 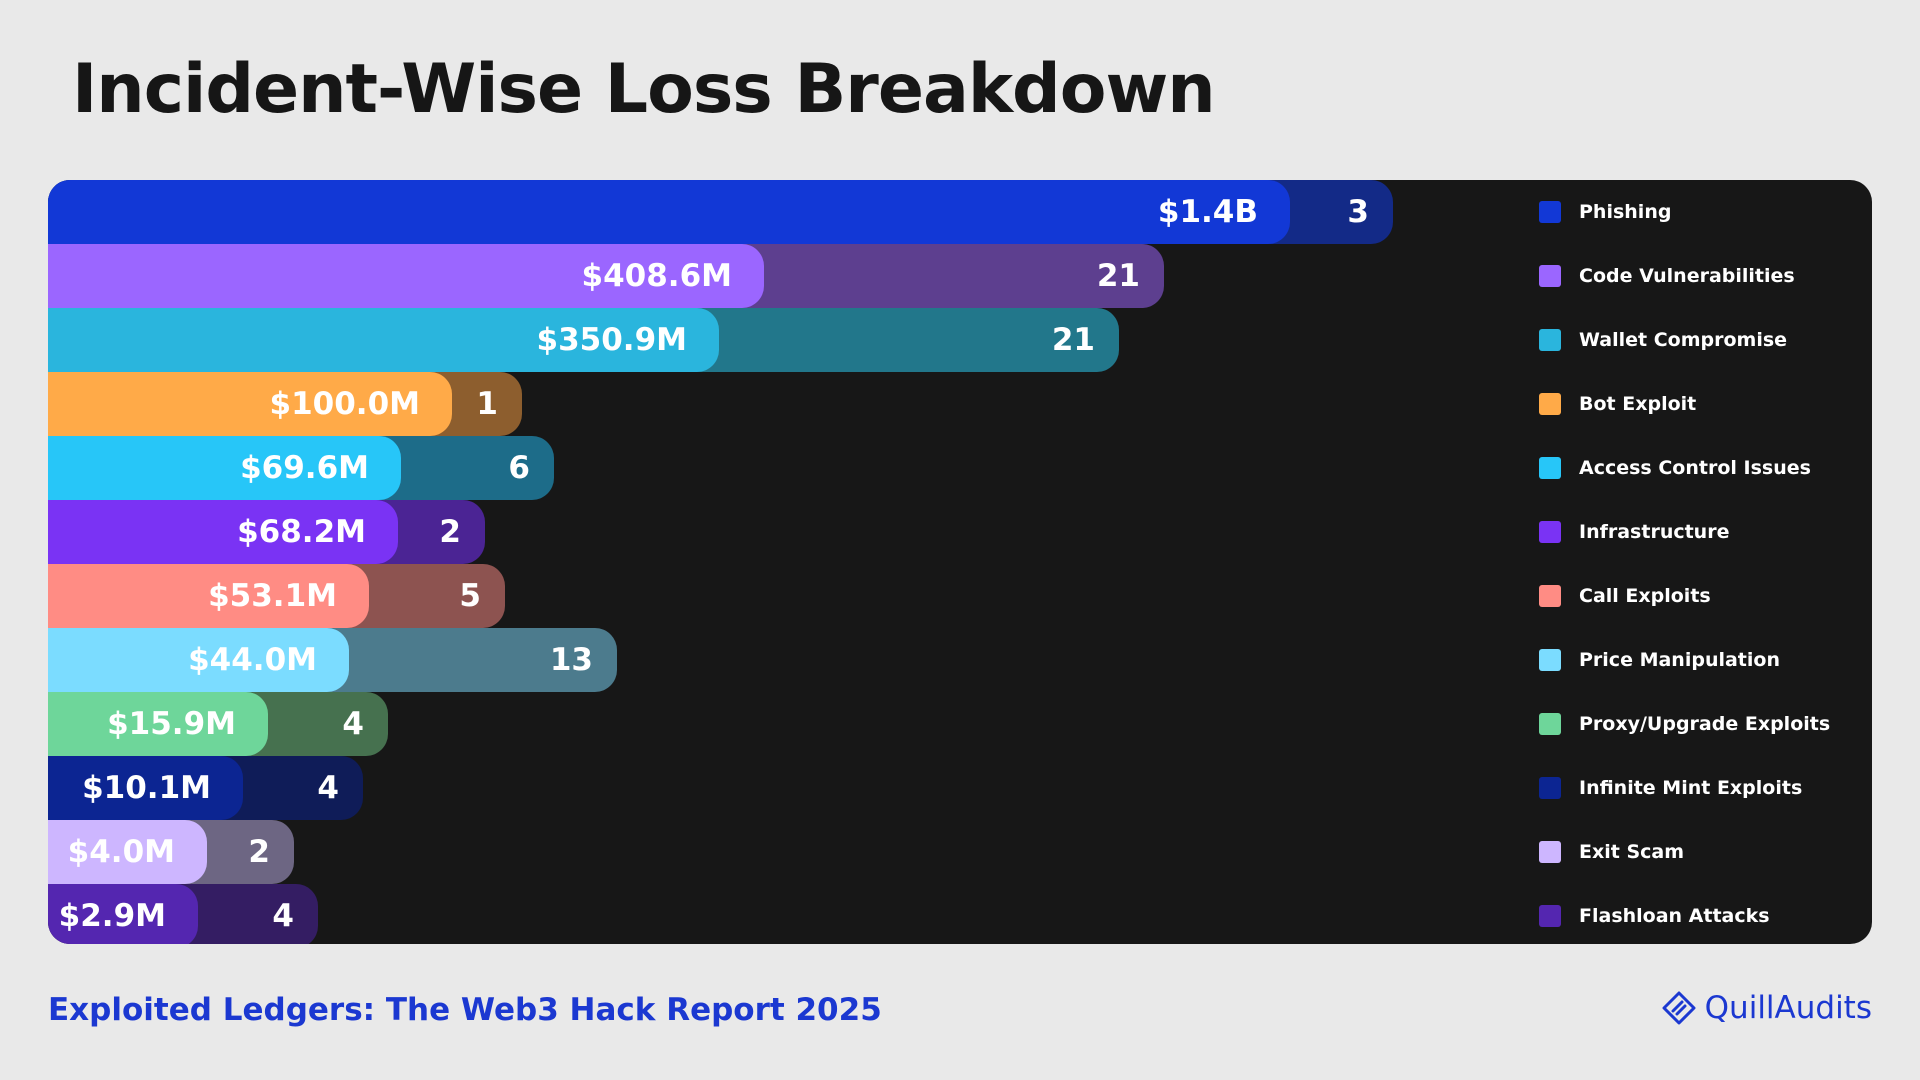 I want to click on loss-label: $10.1M, so click(x=146, y=788).